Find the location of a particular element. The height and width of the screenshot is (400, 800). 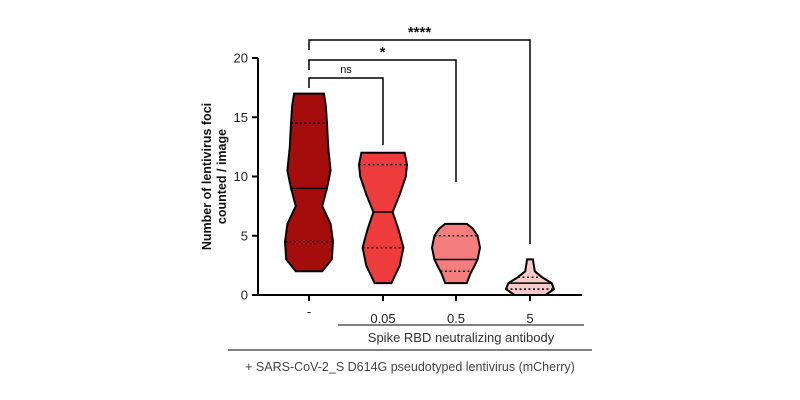

y-axis-label: Number of lentivirus focicounted / image is located at coordinates (214, 176).